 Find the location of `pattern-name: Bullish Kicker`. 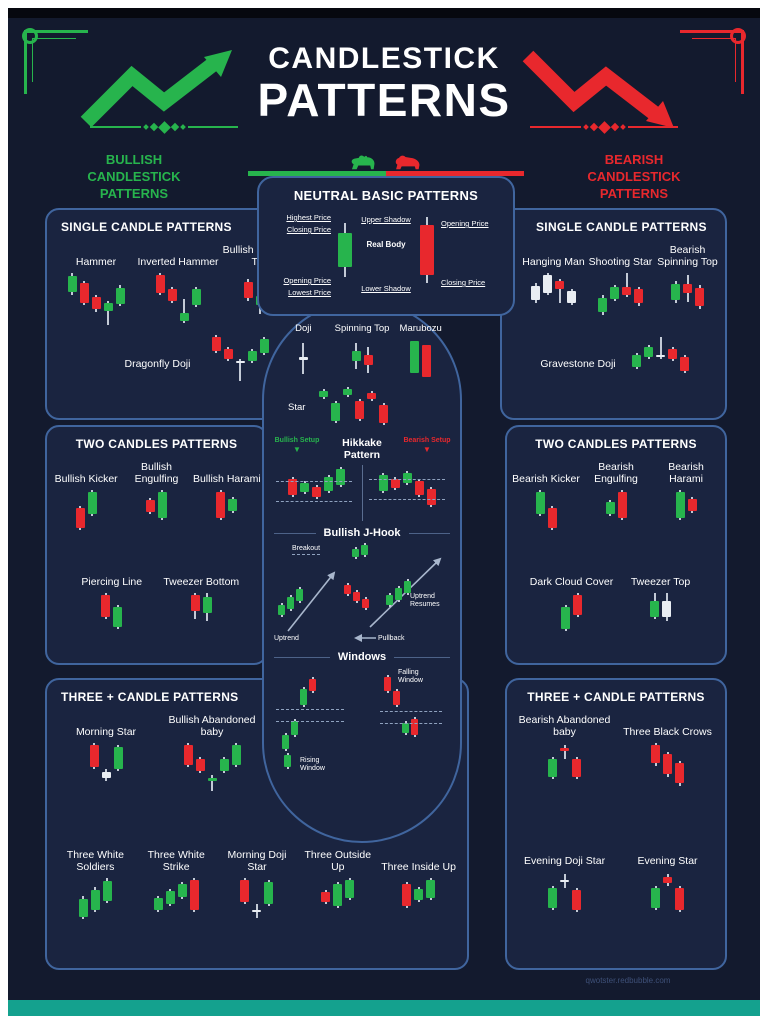

pattern-name: Bullish Kicker is located at coordinates (86, 478).